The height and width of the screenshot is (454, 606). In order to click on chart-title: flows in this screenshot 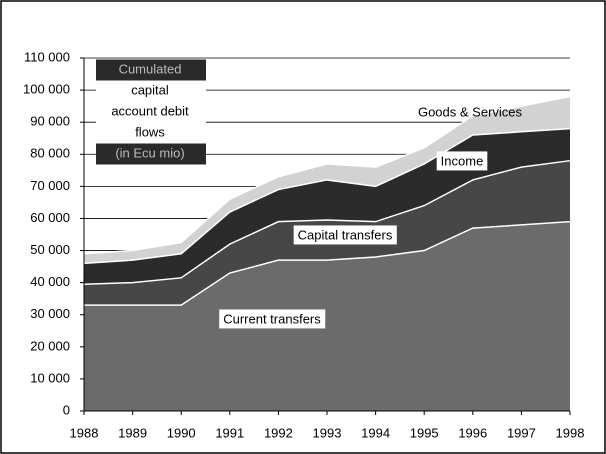, I will do `click(150, 131)`.